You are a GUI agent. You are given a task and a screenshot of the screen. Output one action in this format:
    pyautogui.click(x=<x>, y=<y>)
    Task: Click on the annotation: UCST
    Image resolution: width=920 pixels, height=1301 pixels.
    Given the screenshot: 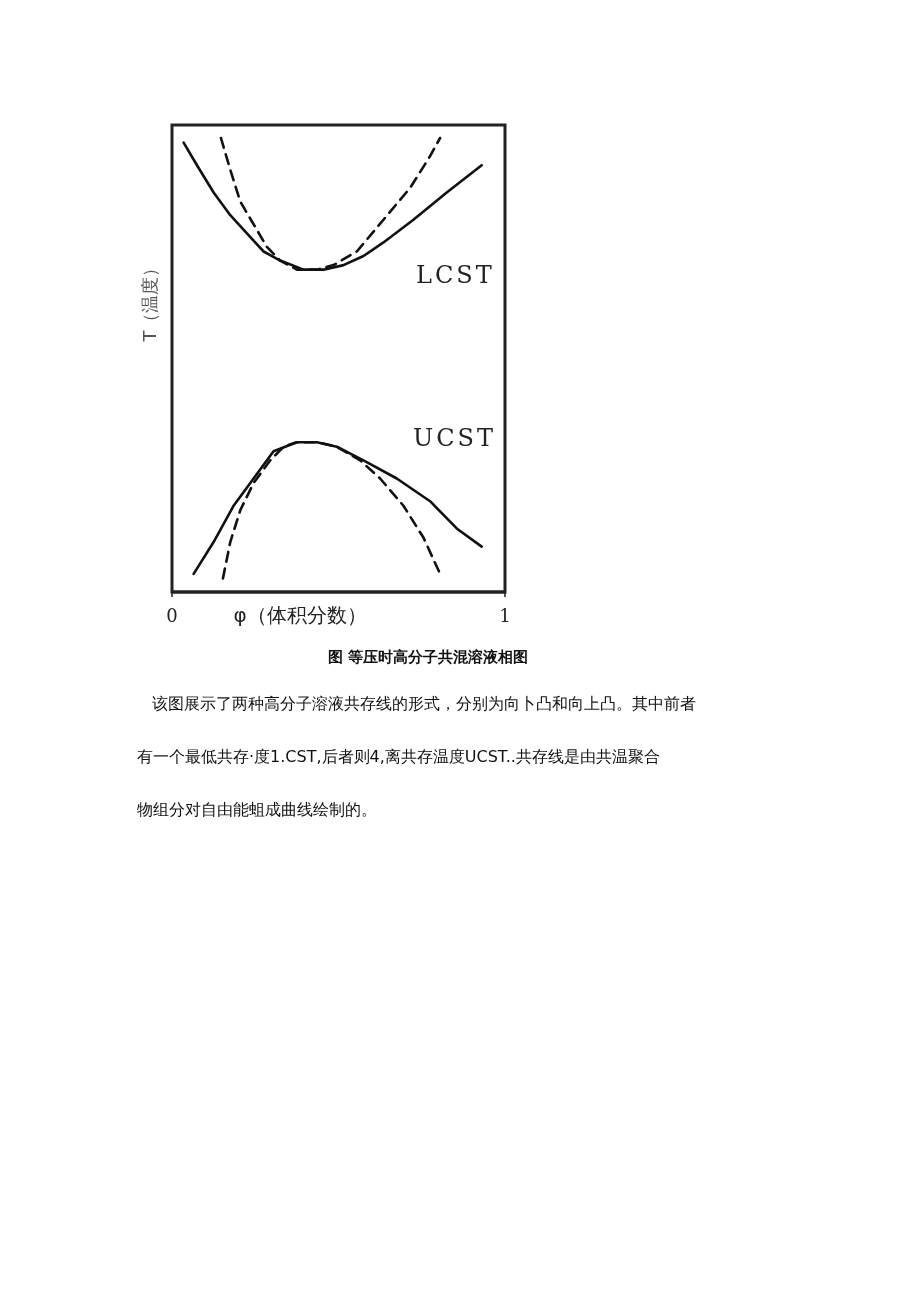 What is the action you would take?
    pyautogui.click(x=455, y=438)
    